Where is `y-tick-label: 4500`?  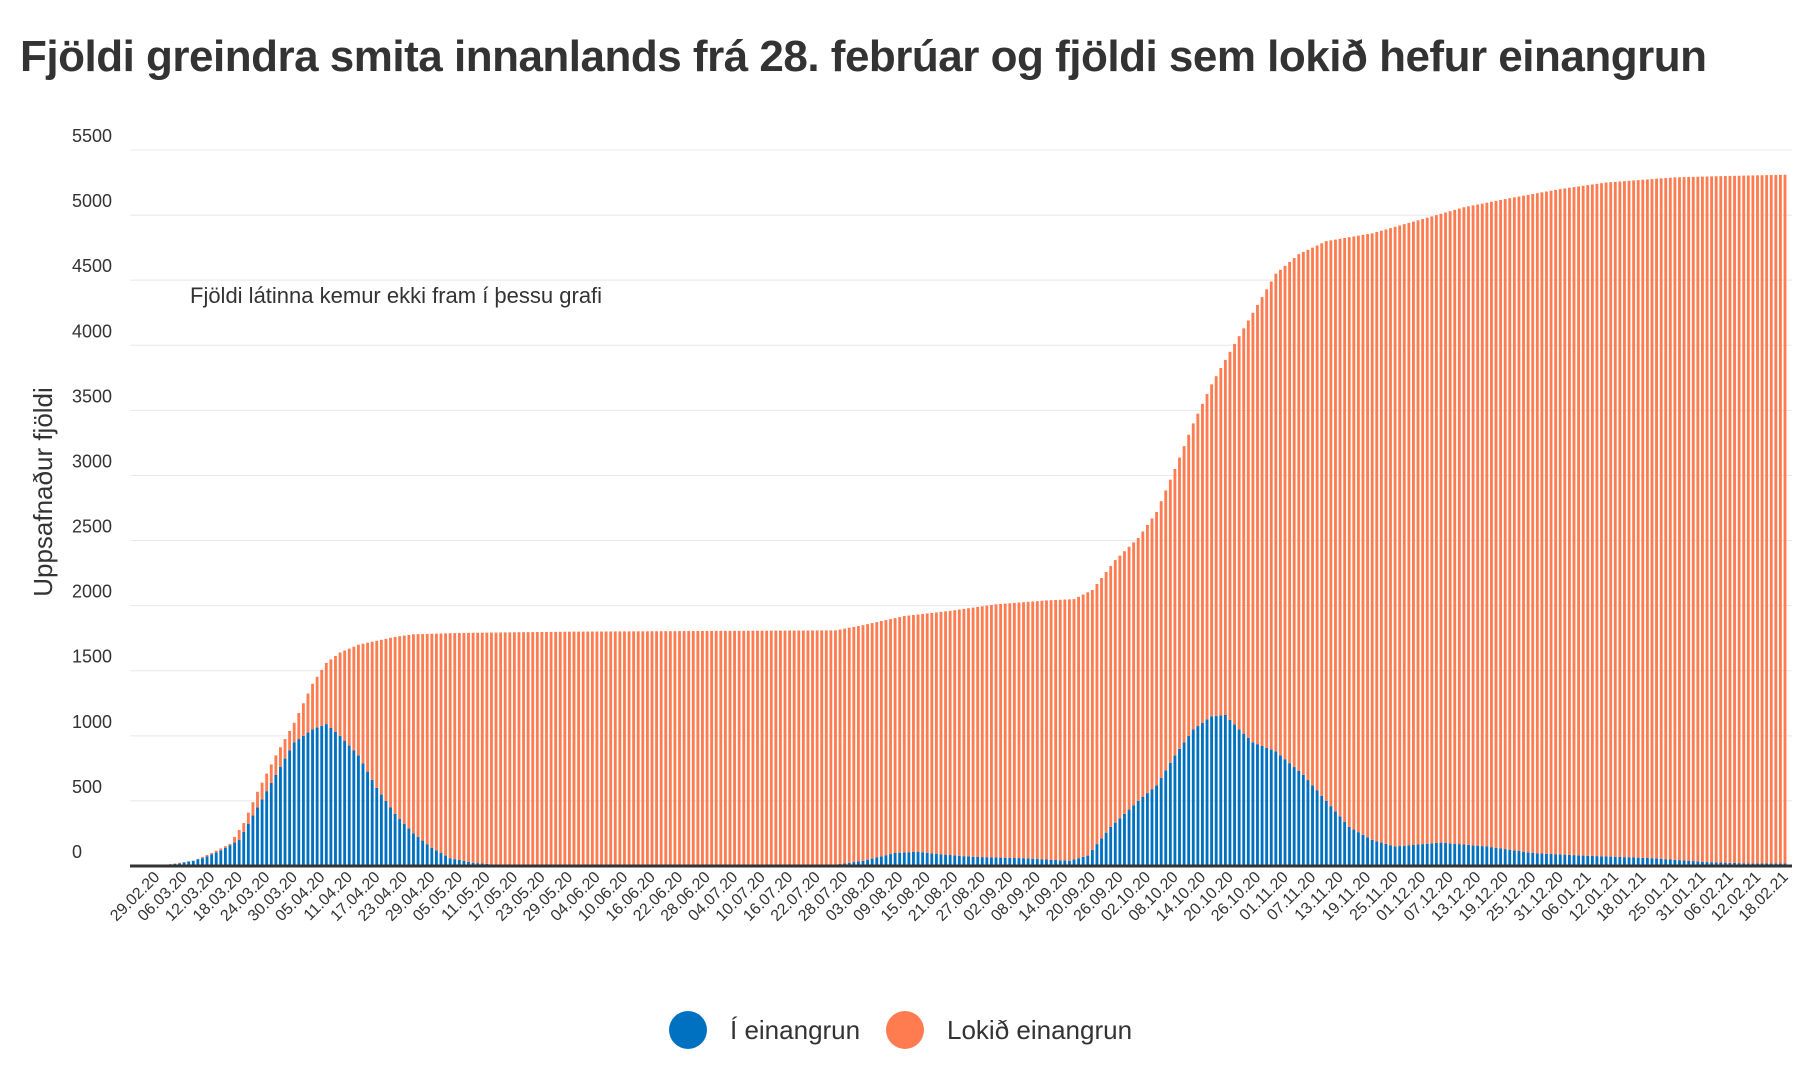 y-tick-label: 4500 is located at coordinates (92, 266).